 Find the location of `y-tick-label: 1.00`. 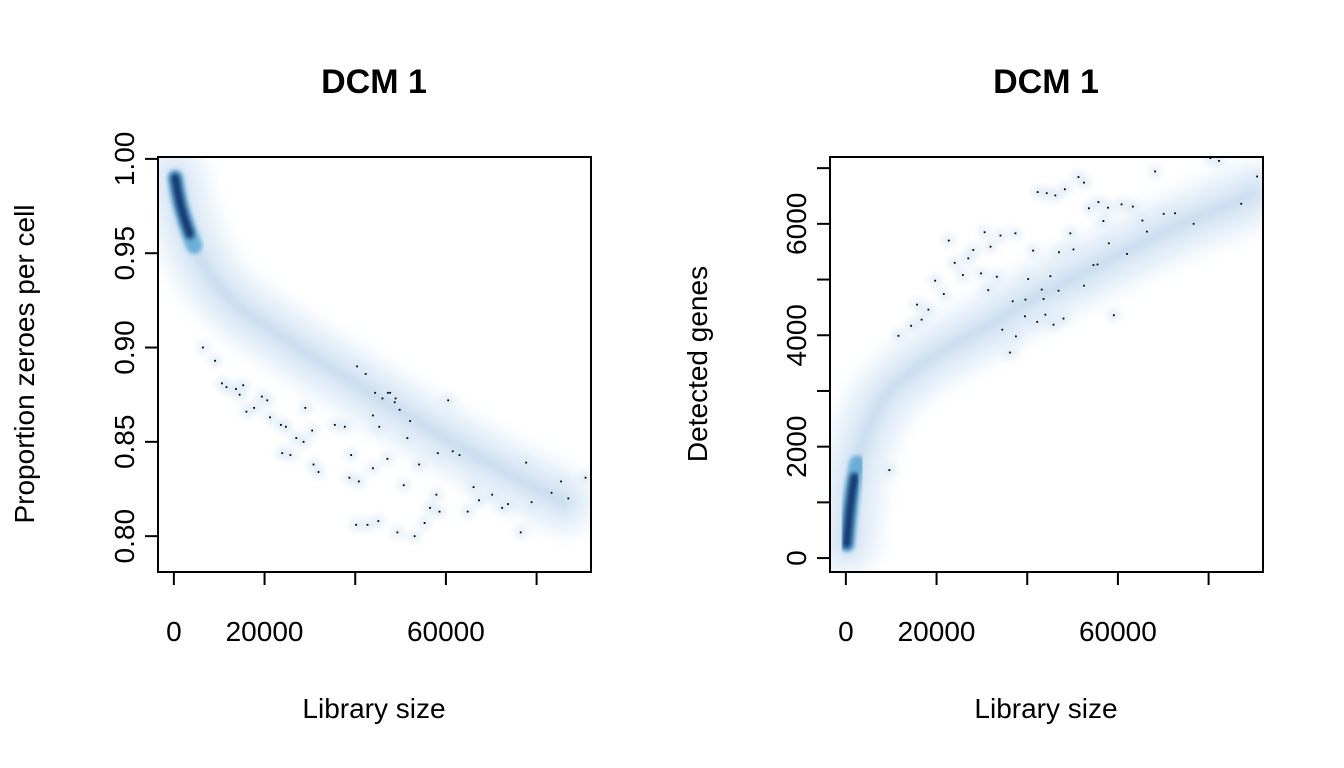

y-tick-label: 1.00 is located at coordinates (124, 159).